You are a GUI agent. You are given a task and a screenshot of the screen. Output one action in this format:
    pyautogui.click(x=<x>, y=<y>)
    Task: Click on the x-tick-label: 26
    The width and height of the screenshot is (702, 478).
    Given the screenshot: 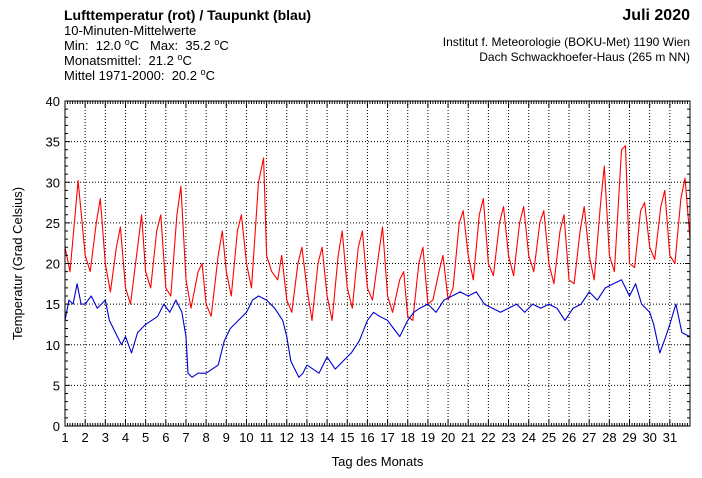 What is the action you would take?
    pyautogui.click(x=569, y=437)
    